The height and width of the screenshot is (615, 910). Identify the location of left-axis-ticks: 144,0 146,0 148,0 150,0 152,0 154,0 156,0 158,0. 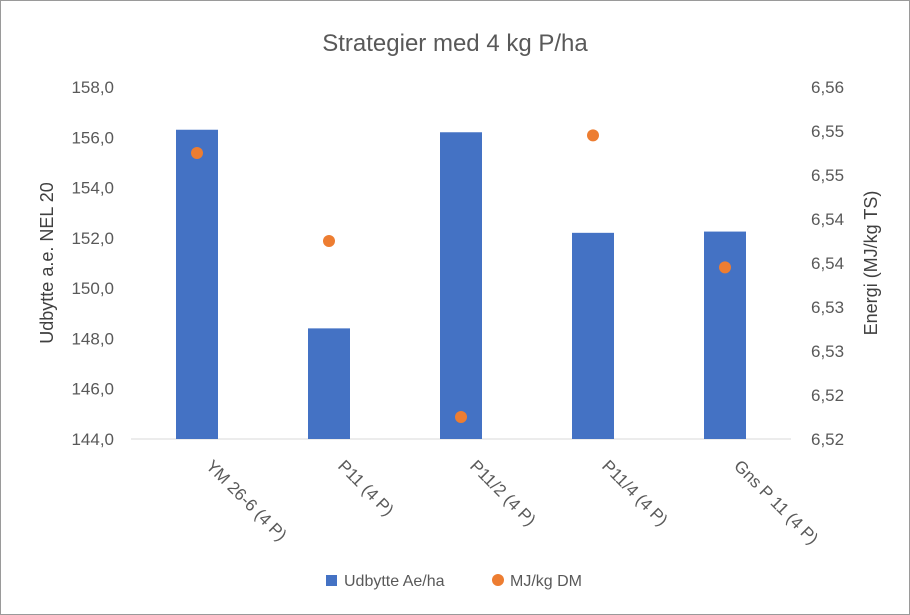
(92, 263).